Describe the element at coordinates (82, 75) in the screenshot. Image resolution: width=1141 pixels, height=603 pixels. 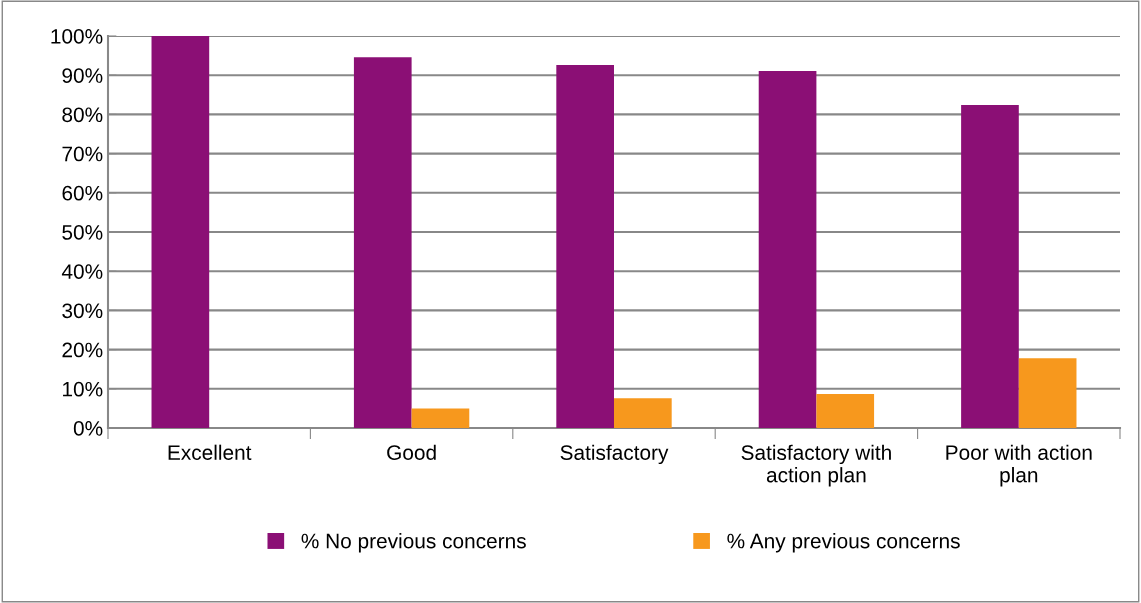
I see `y-tick-label: 90%` at that location.